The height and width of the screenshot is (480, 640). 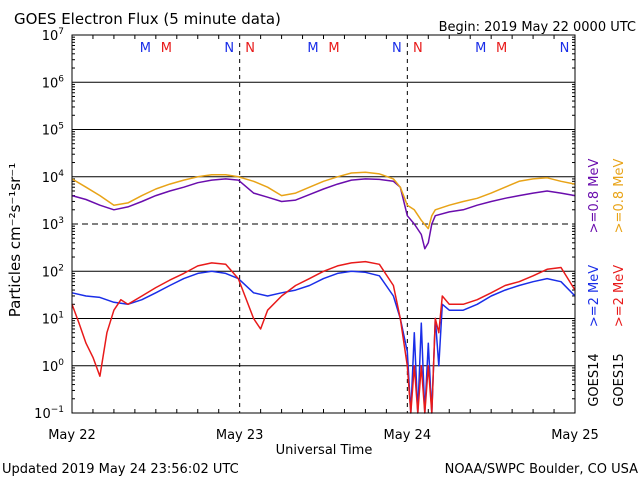 I want to click on y-tick-label: 10¹, so click(x=53, y=319).